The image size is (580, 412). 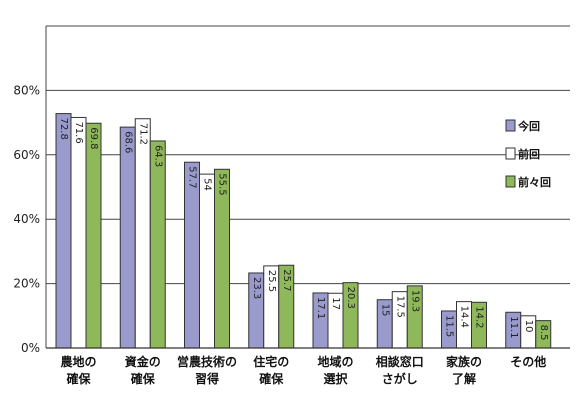 I want to click on legend-label: 前々回, so click(x=534, y=182).